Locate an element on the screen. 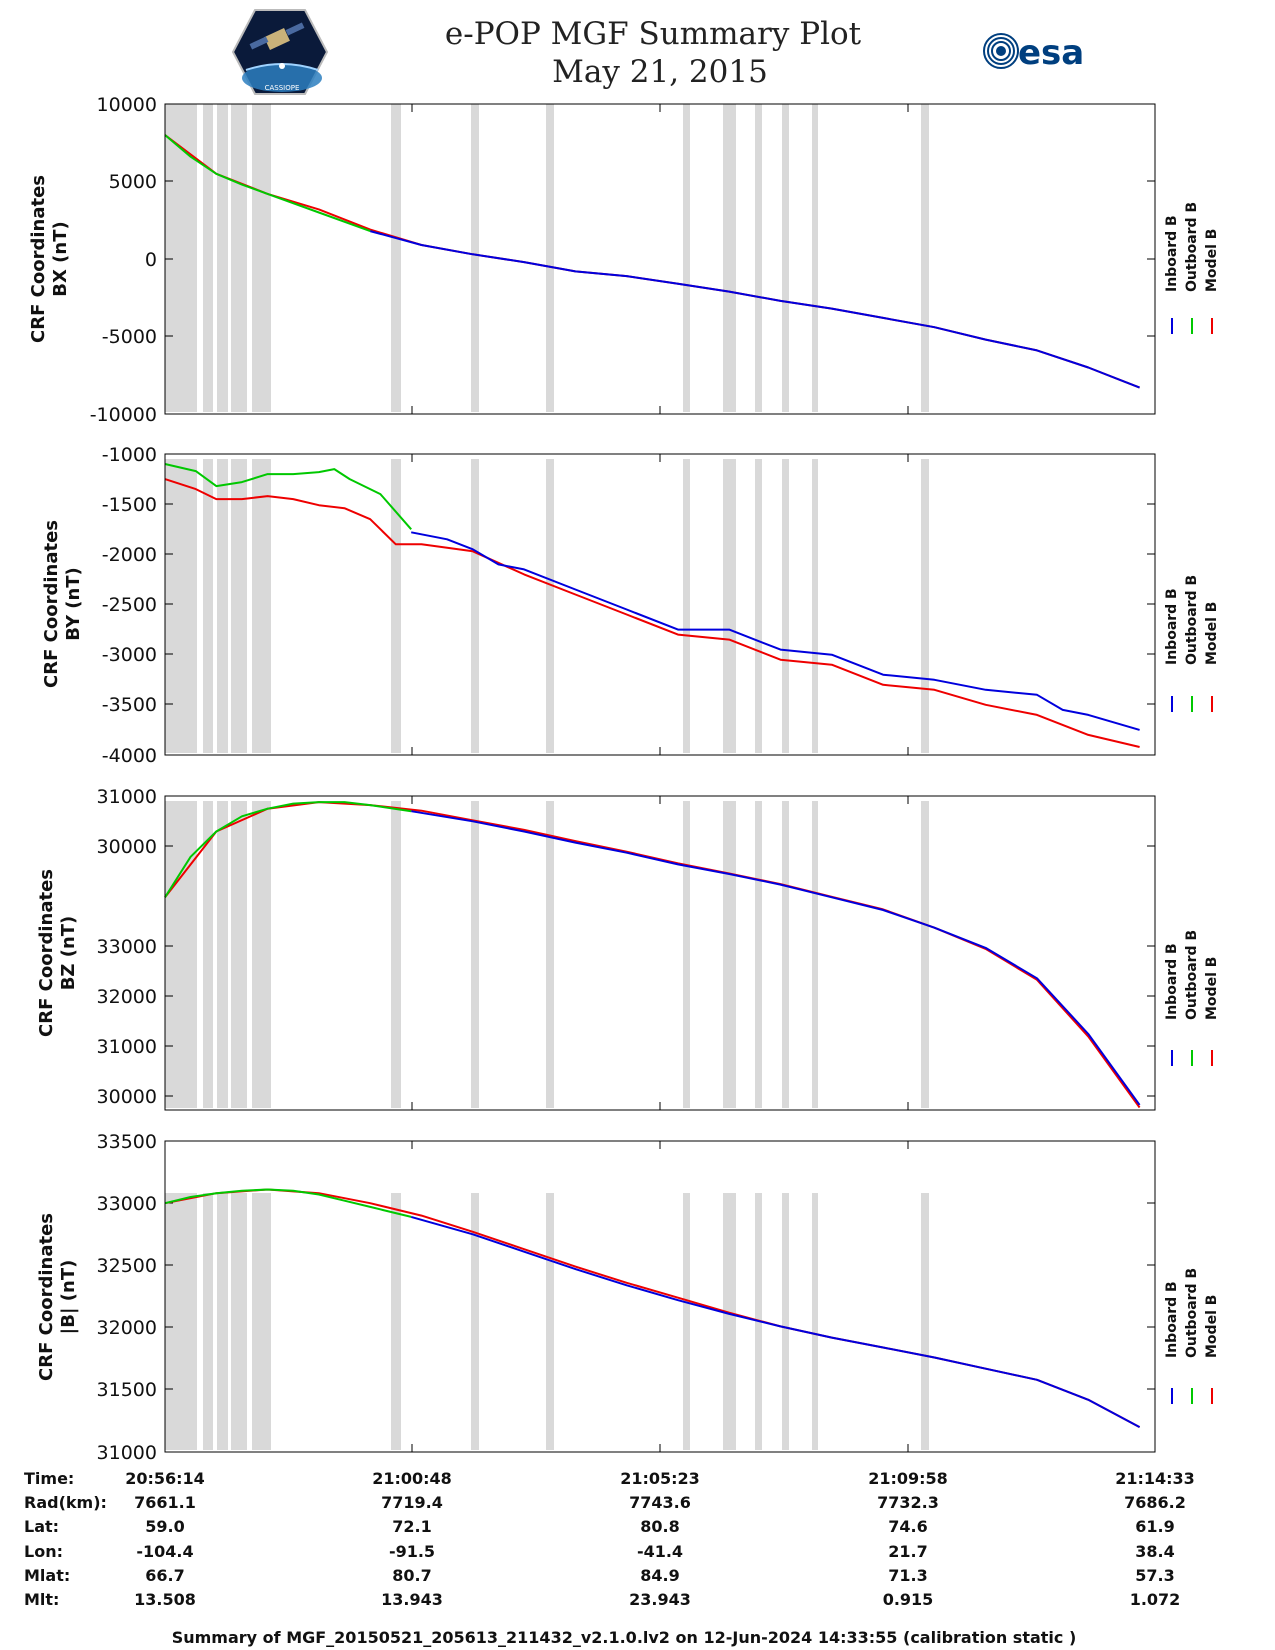 This screenshot has width=1275, height=1650. series-line-model is located at coordinates (652, 613).